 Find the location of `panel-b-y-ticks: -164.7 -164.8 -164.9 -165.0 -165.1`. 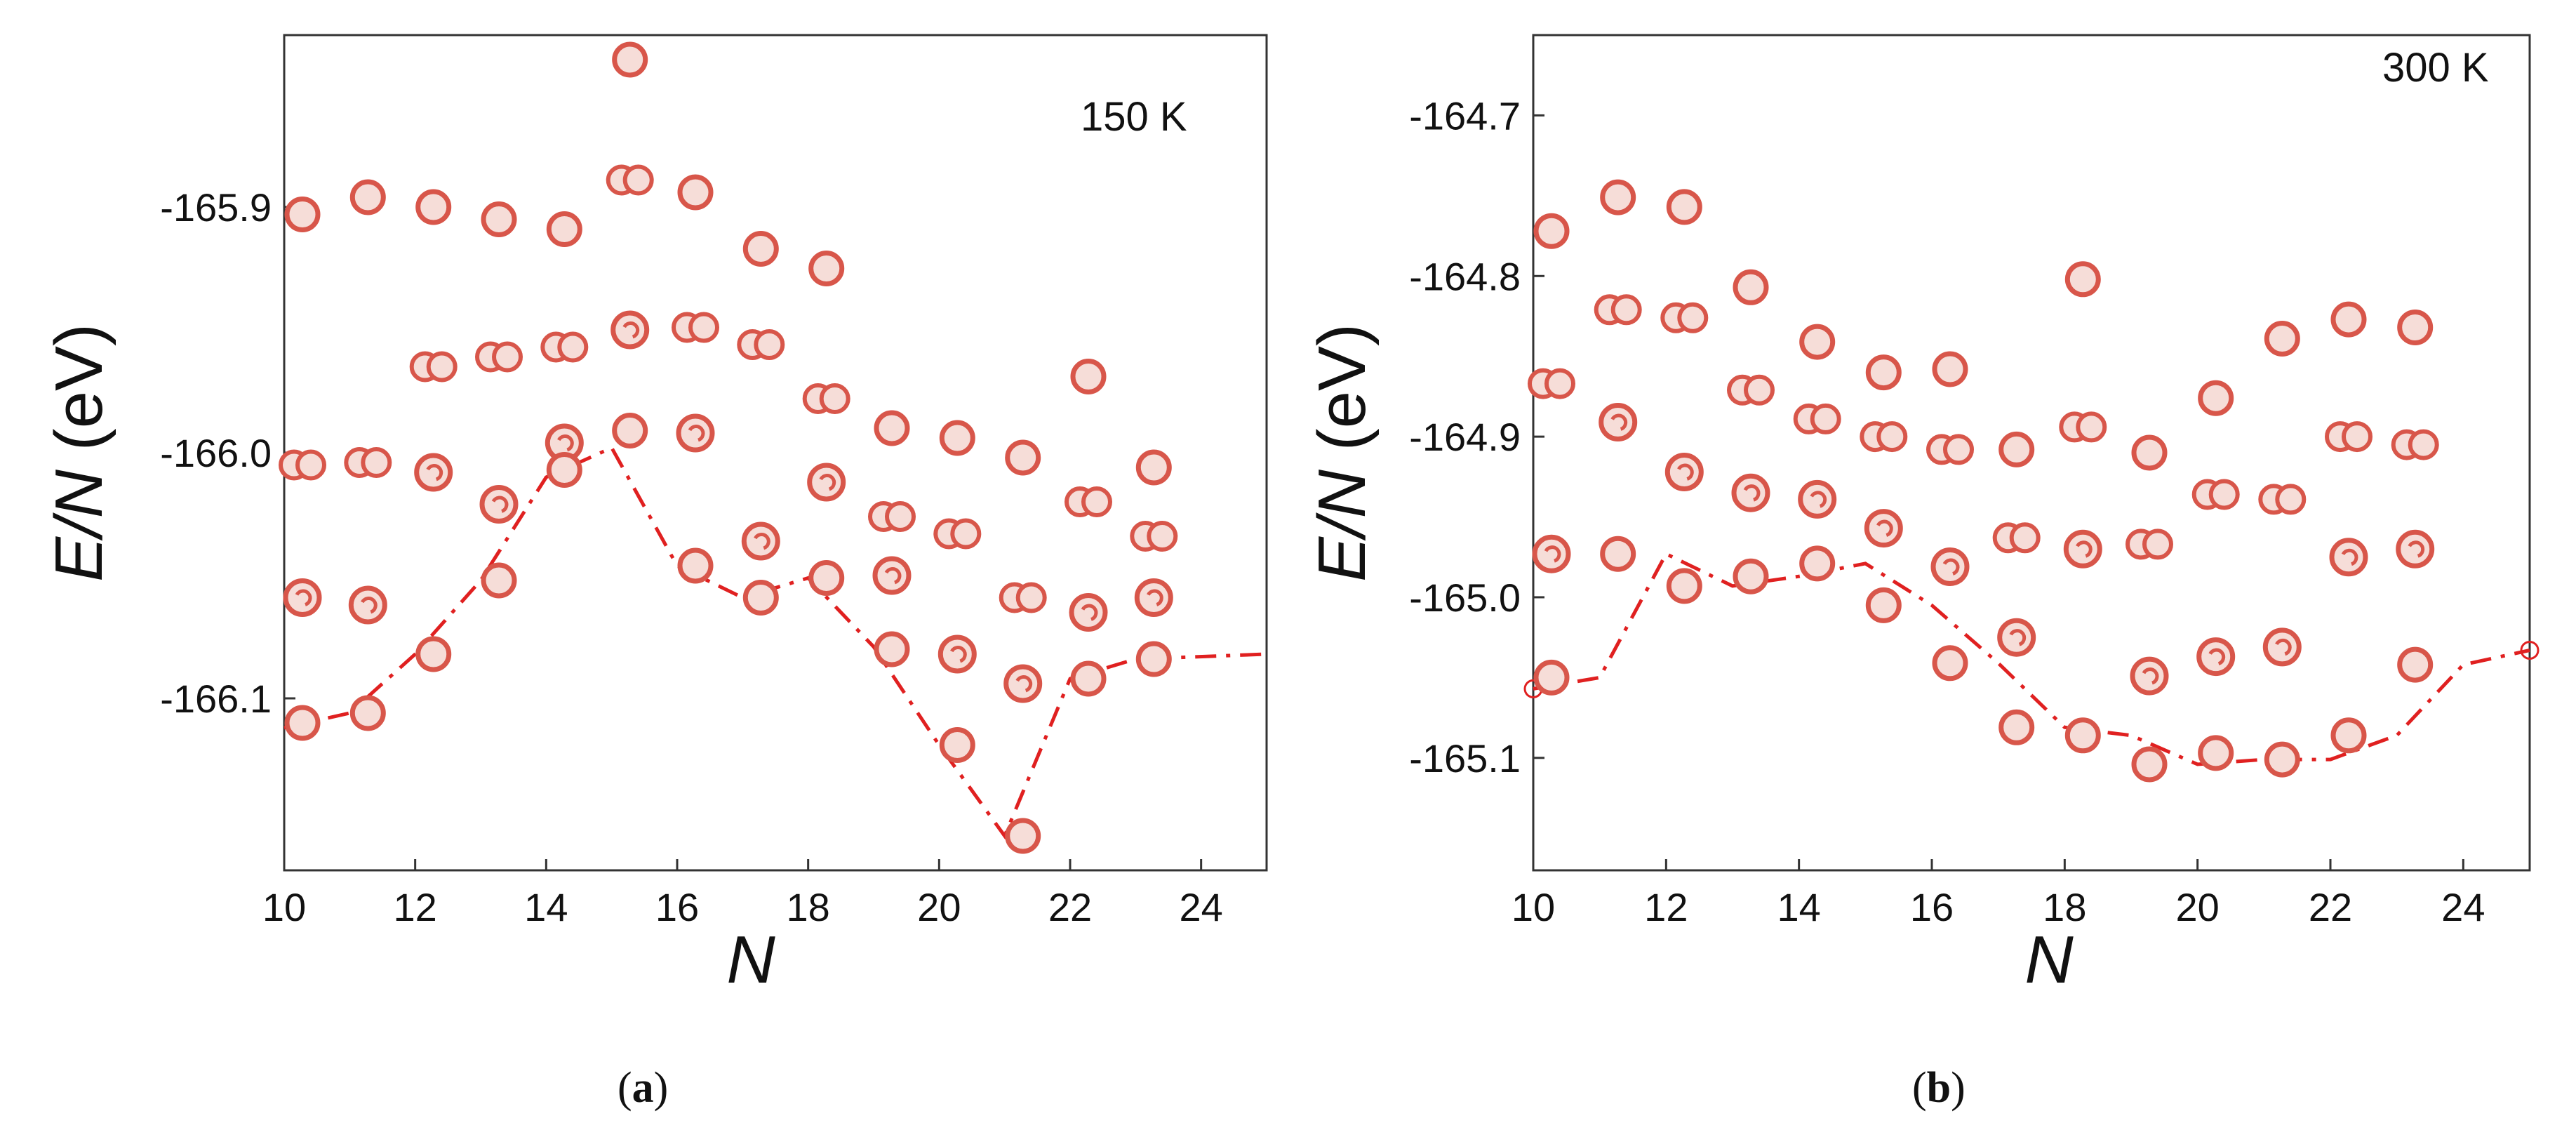

panel-b-y-ticks: -164.7 -164.8 -164.9 -165.0 -165.1 is located at coordinates (1476, 436).